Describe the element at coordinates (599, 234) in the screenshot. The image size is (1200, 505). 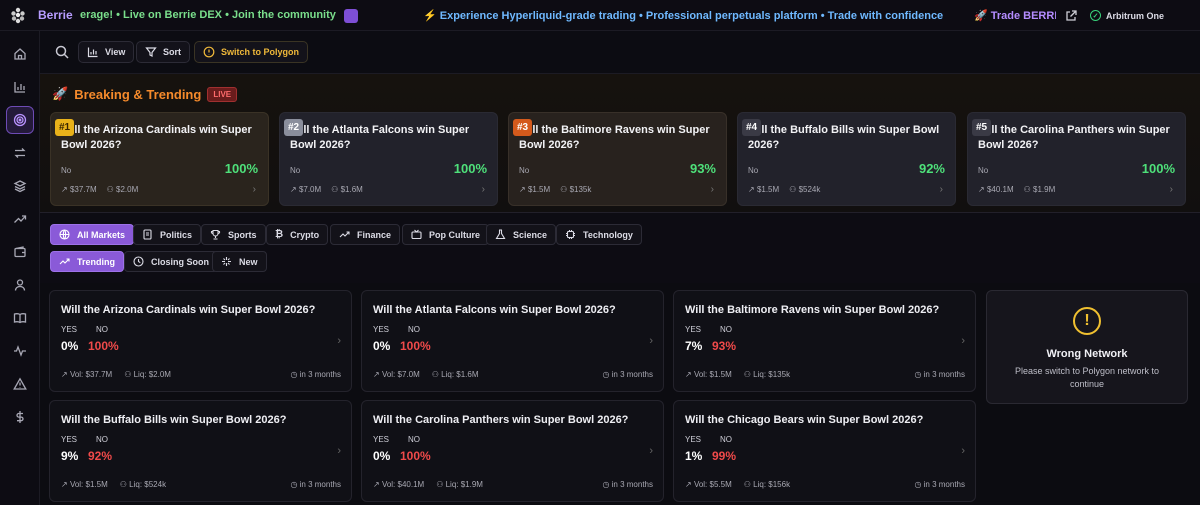
I see `category-technology: Technology` at that location.